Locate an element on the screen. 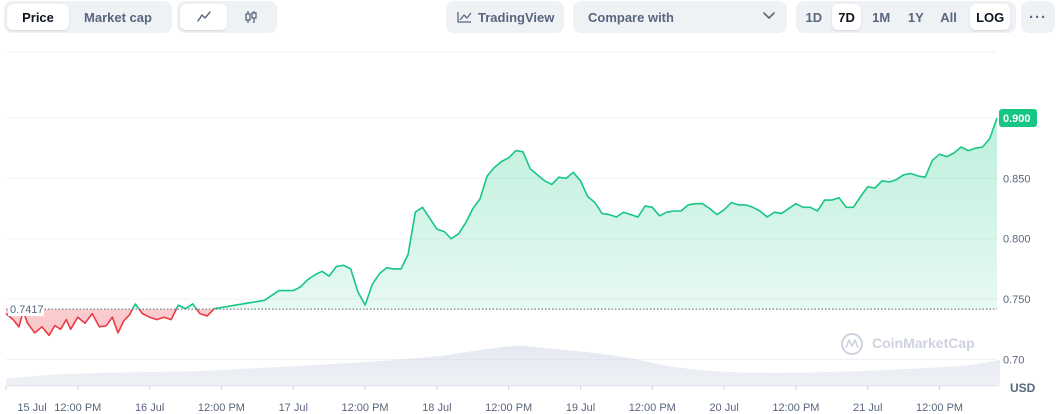 This screenshot has height=414, width=1058. candlestick-button is located at coordinates (250, 17).